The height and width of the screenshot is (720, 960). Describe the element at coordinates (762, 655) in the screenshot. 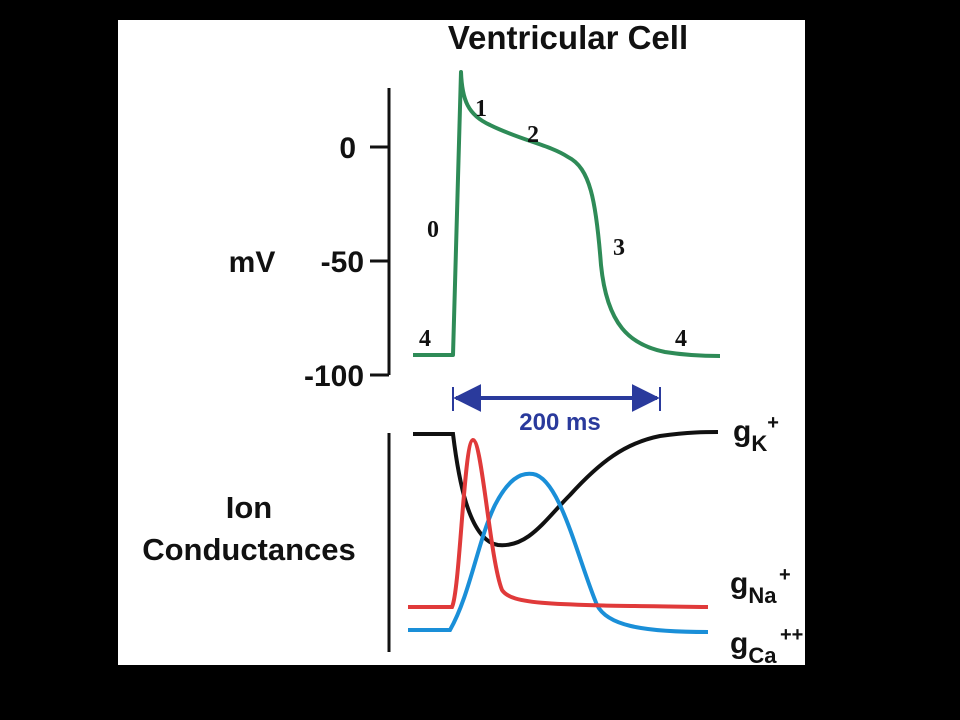

I see `gCa-ion: Ca` at that location.